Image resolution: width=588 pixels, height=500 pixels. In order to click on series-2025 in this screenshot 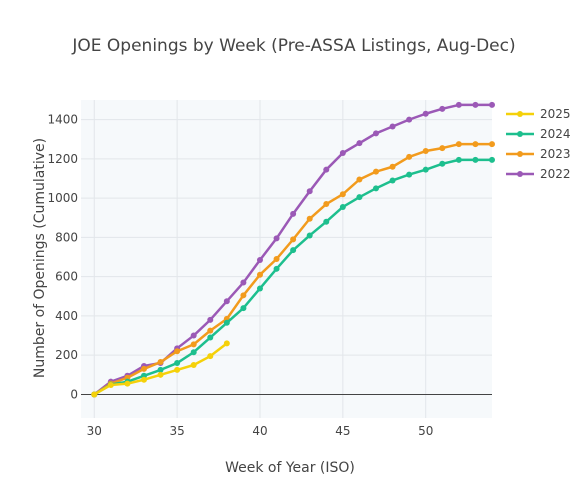, I will do `click(160, 369)`.